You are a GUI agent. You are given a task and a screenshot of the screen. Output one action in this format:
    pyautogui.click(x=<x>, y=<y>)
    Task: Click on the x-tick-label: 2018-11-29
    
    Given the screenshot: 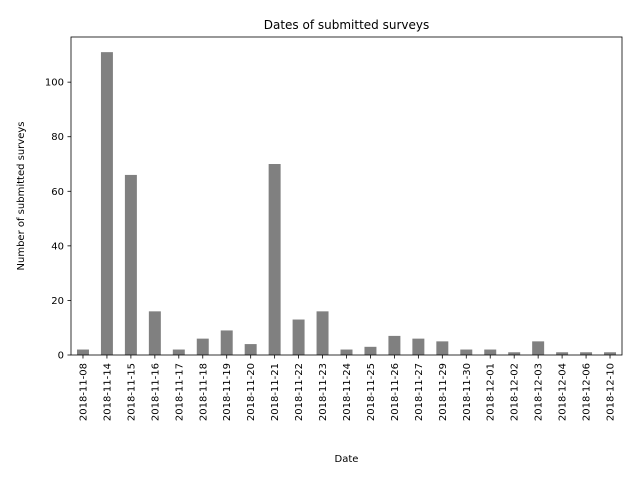 What is the action you would take?
    pyautogui.click(x=443, y=392)
    